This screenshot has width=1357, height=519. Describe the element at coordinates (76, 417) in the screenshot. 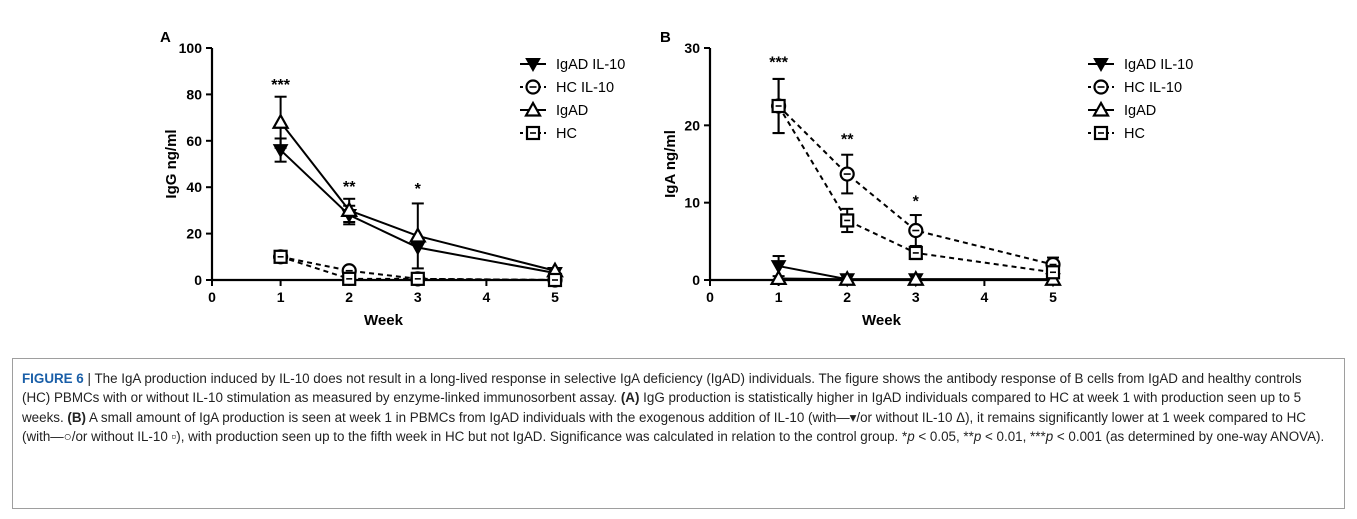

I see `caption-panel-b-label: (B)` at that location.